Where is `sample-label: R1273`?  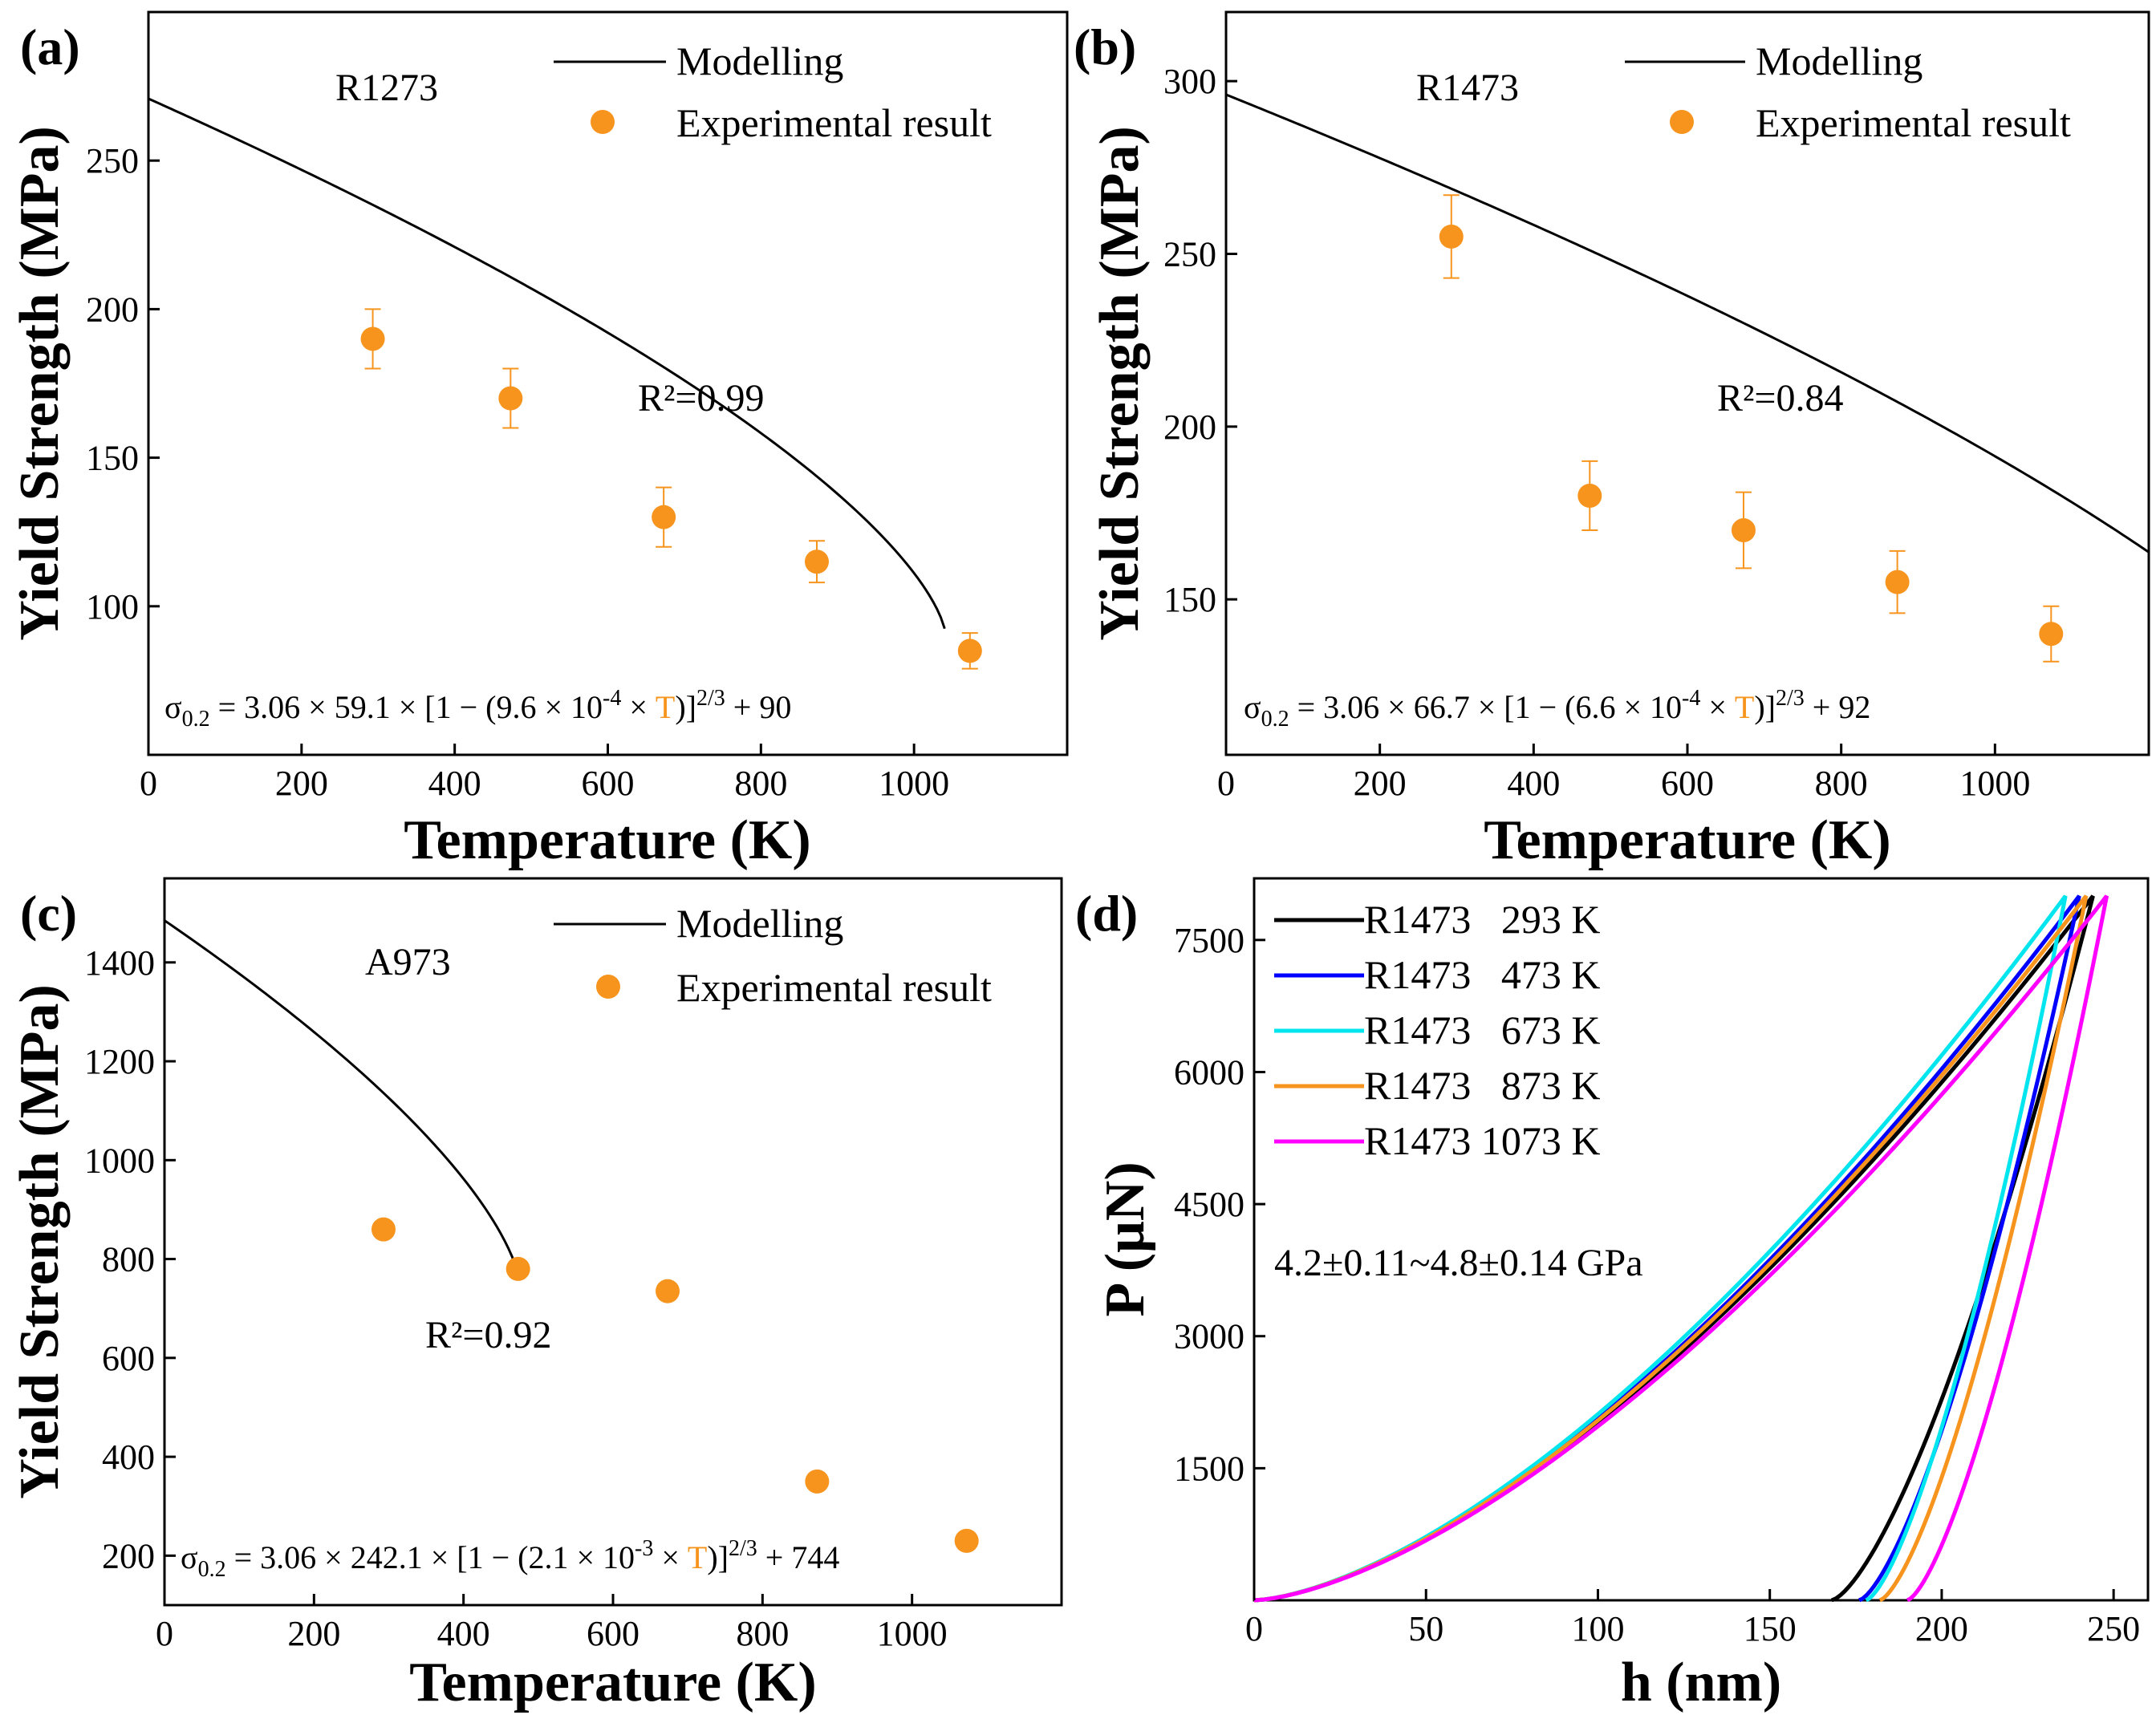 sample-label: R1273 is located at coordinates (386, 88).